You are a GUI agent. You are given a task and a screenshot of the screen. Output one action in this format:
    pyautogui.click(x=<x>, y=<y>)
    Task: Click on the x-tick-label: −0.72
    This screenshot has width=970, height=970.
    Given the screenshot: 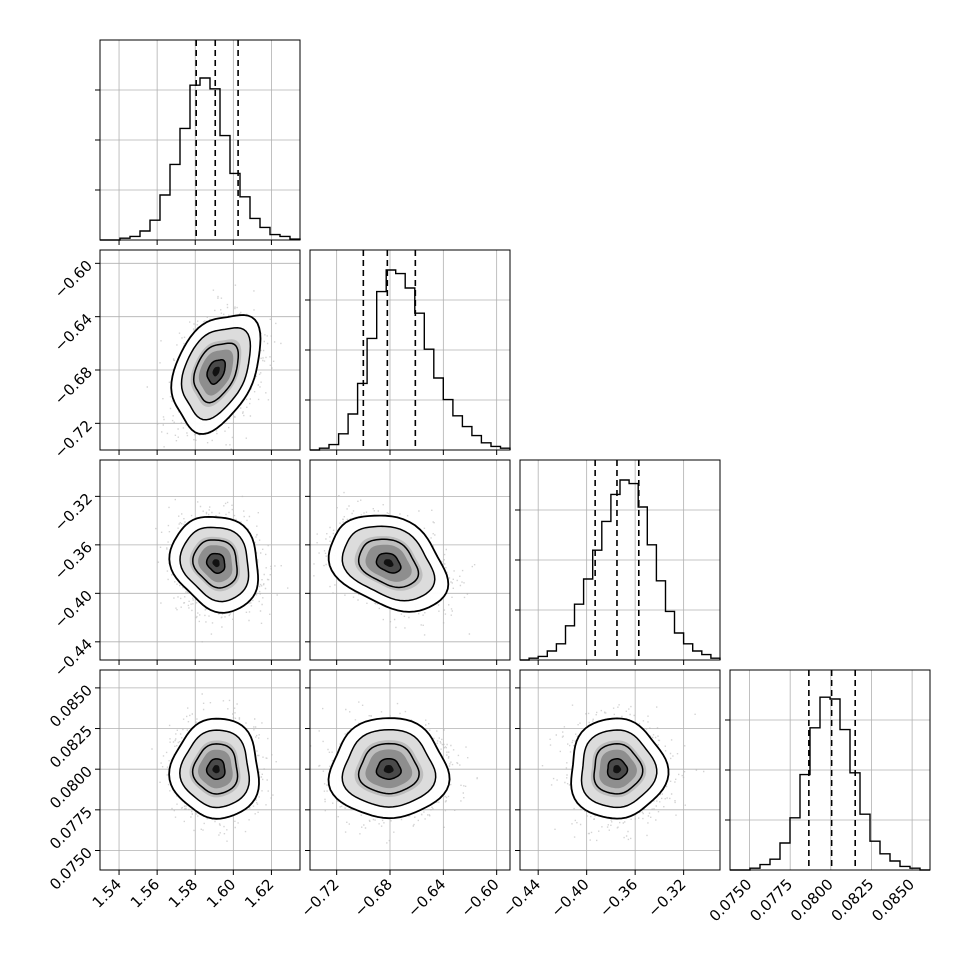 What is the action you would take?
    pyautogui.click(x=319, y=897)
    